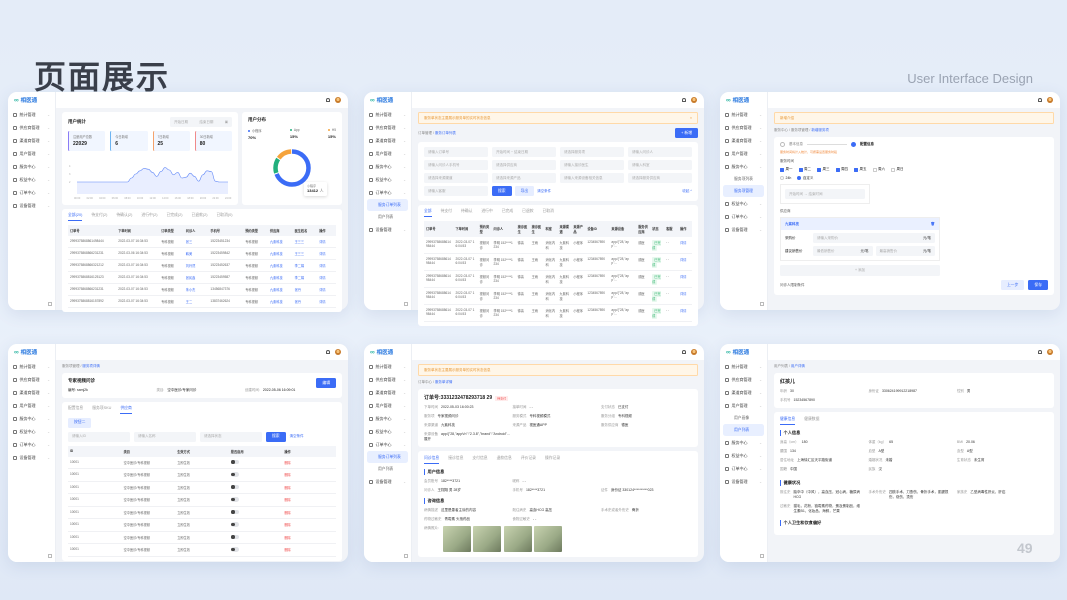 The width and height of the screenshot is (1067, 600). I want to click on weekday-checkbox: 周二, so click(804, 169).